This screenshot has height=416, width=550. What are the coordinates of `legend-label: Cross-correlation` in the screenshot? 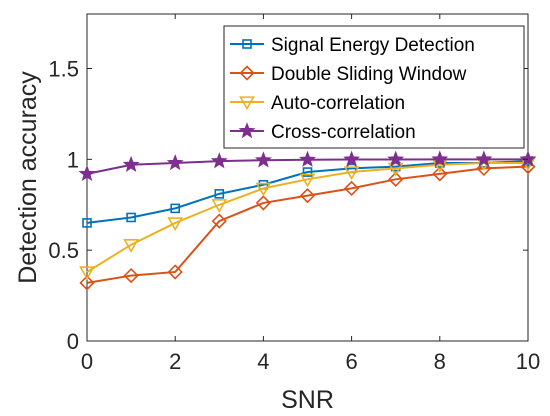 It's located at (343, 132).